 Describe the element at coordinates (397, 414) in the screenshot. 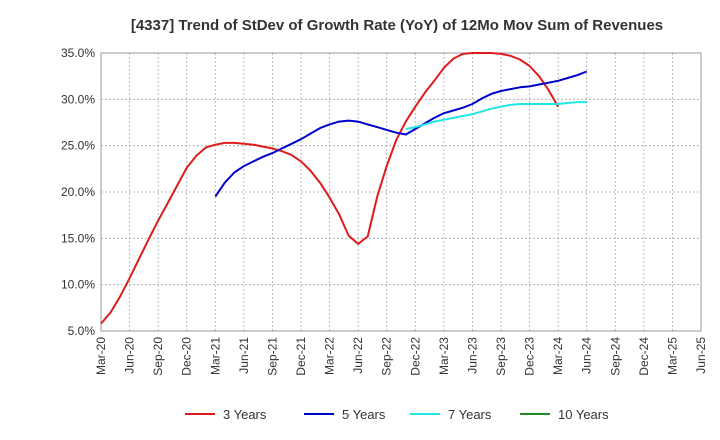

I see `legend: 3 Years 5 Years 7 Years 10 Years` at that location.